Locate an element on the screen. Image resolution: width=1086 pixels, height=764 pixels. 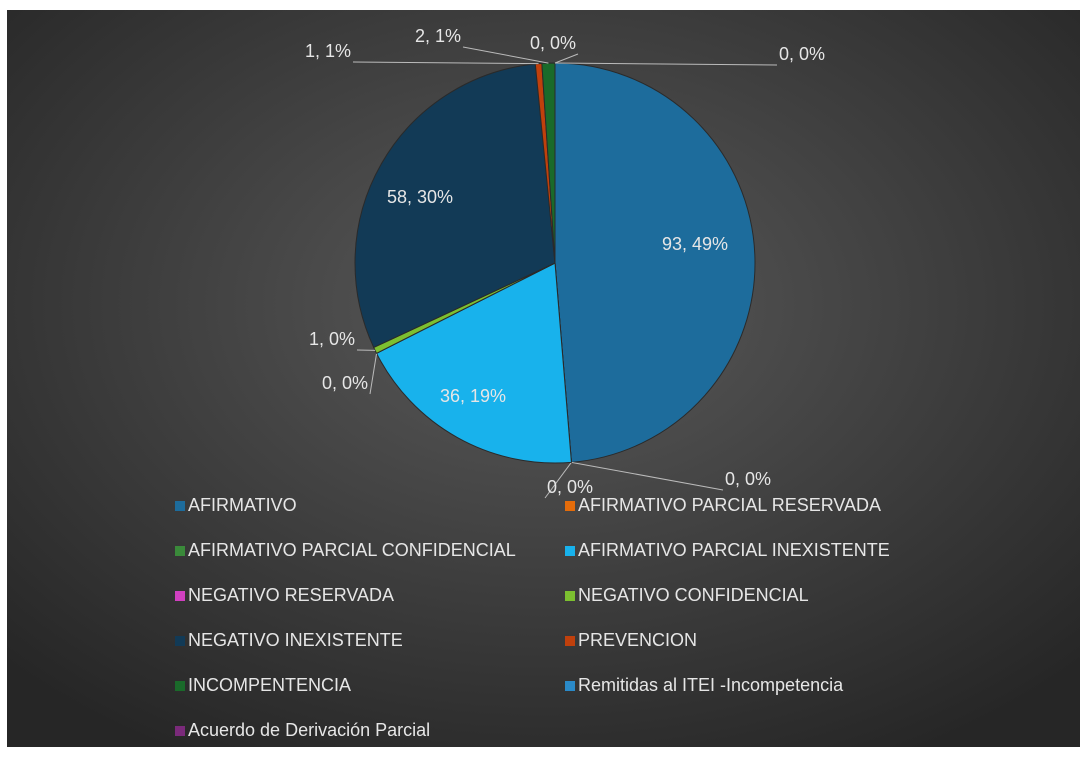
legend-label: Acuerdo de Derivación Parcial is located at coordinates (309, 730).